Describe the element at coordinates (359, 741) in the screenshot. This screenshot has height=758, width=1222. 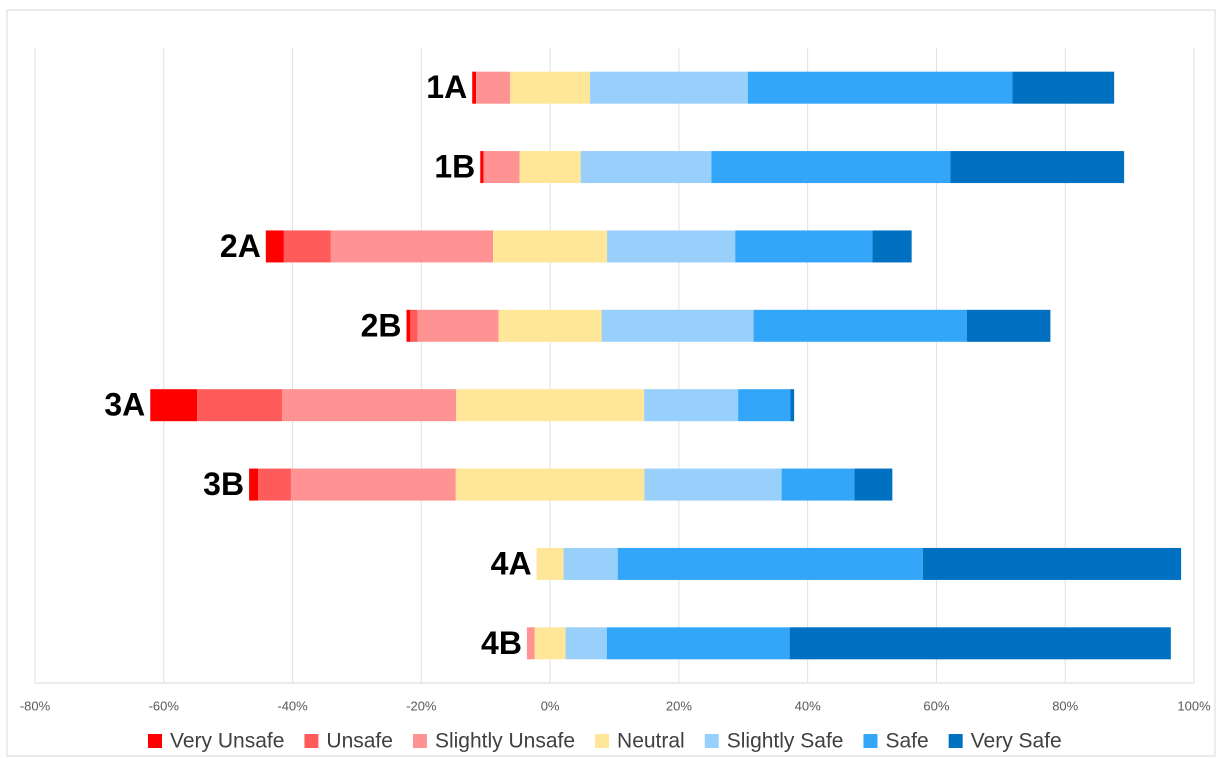
I see `legend-label: Unsafe` at that location.